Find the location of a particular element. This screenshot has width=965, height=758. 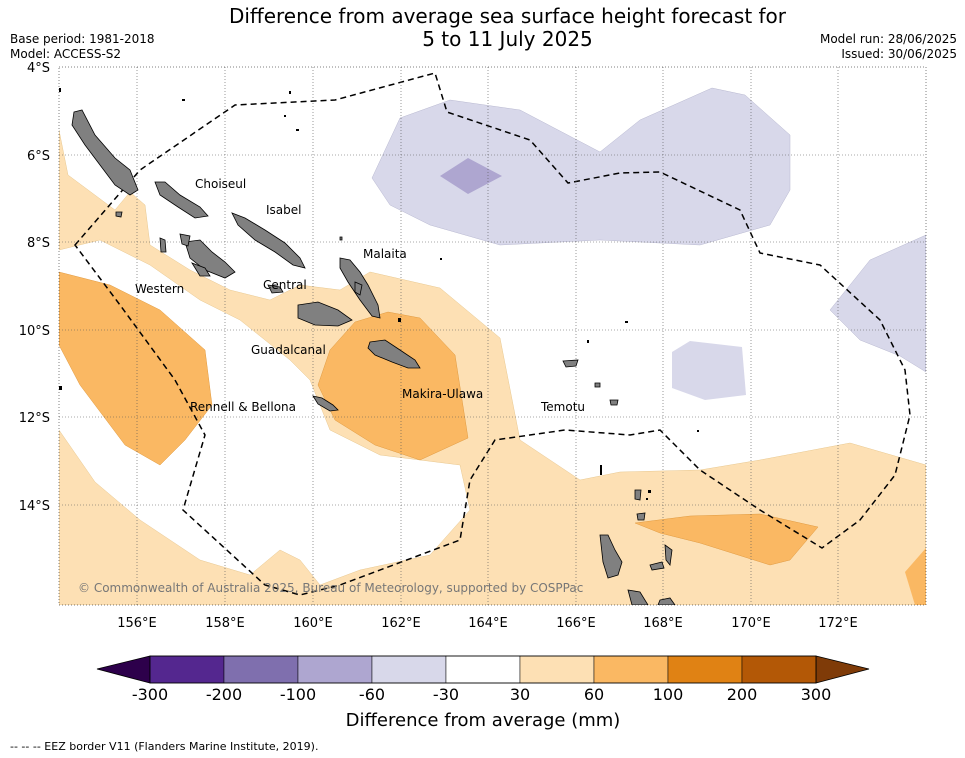

colorbar-ticks: -300 -200 -100 -60 -30 30 60 100 200 300 is located at coordinates (481, 694).